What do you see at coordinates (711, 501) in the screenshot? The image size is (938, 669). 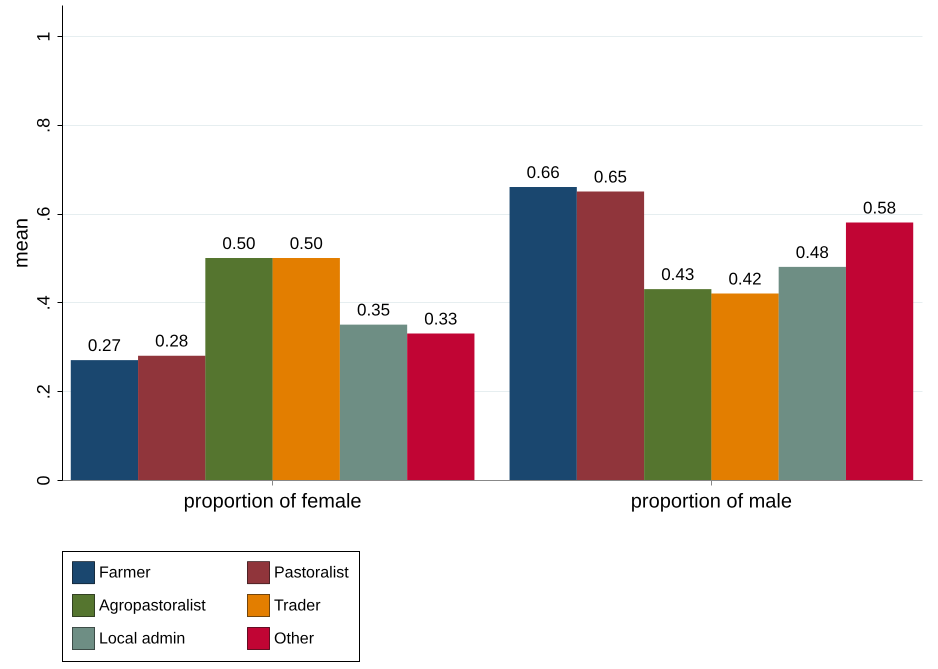 I see `x-tick-label: proportion of male` at bounding box center [711, 501].